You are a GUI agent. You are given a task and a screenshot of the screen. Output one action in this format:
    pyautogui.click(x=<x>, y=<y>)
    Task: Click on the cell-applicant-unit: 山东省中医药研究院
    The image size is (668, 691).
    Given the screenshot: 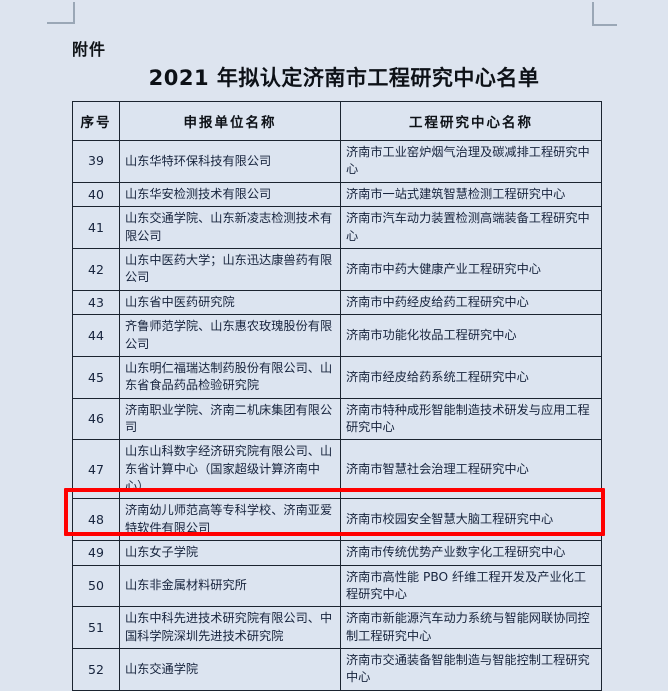 What is the action you would take?
    pyautogui.click(x=230, y=302)
    